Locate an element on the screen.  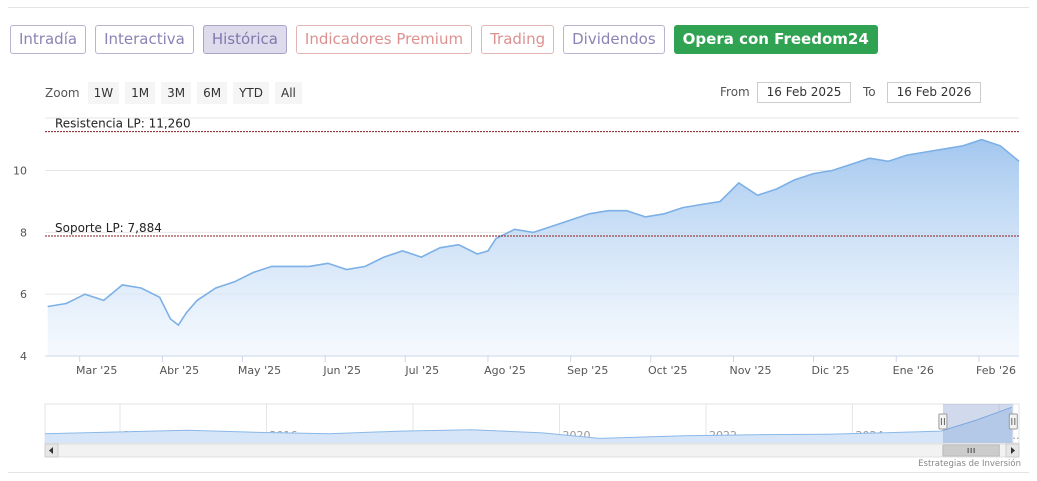
tab-dividendos: Dividendos is located at coordinates (614, 39).